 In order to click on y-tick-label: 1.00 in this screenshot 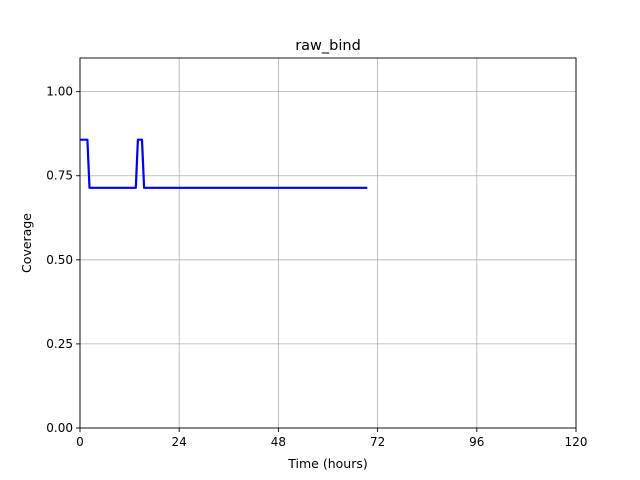, I will do `click(59, 92)`.